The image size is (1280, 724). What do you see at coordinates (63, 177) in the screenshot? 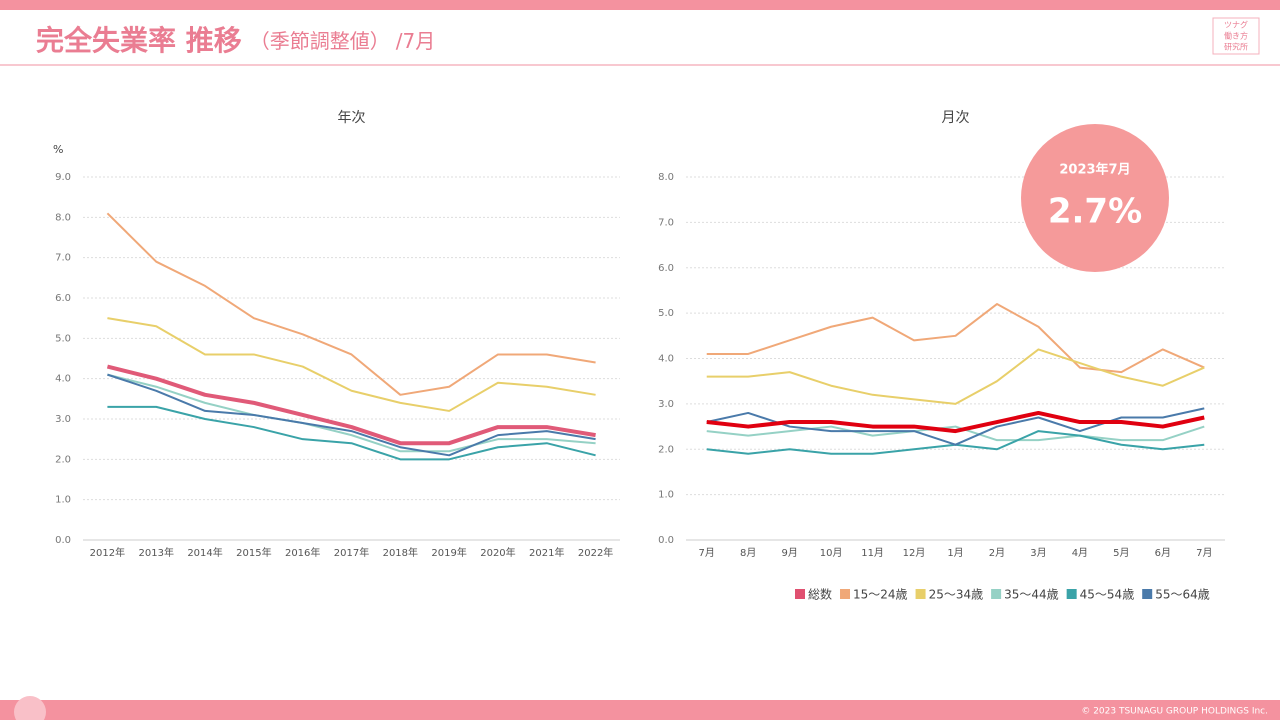
I see `y-tick-label: 9.0` at bounding box center [63, 177].